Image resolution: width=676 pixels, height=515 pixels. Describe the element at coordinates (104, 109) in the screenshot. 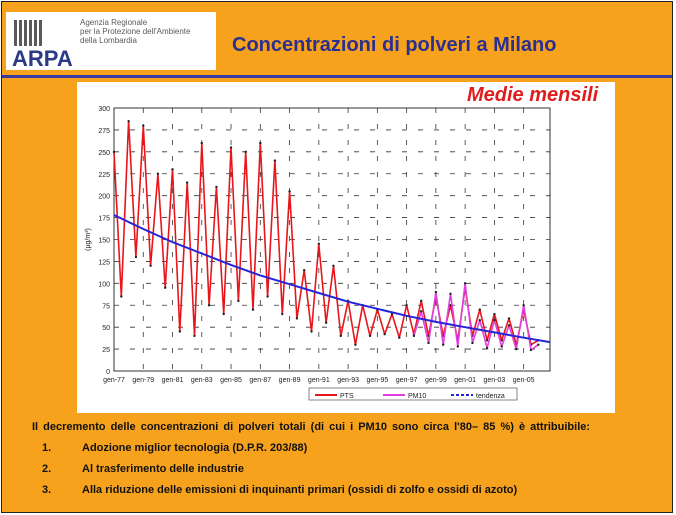

I see `y-tick-label: 300` at that location.